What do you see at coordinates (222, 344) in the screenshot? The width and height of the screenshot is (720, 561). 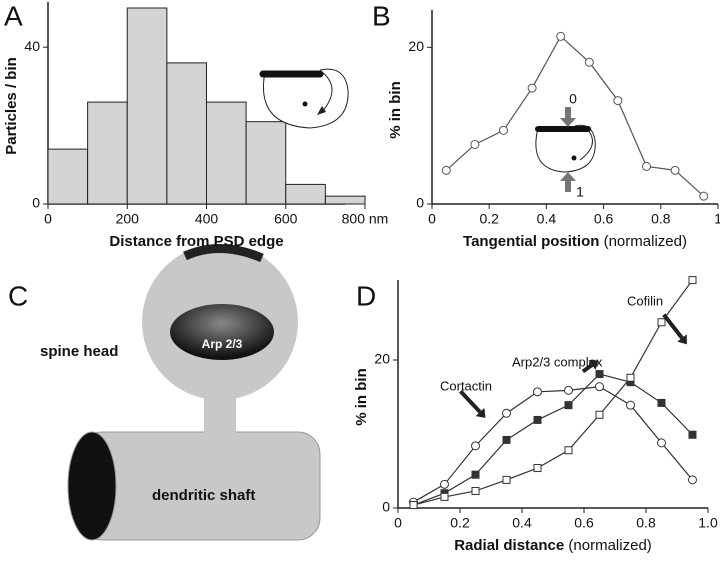 I see `arp-label: Arp 2/3` at bounding box center [222, 344].